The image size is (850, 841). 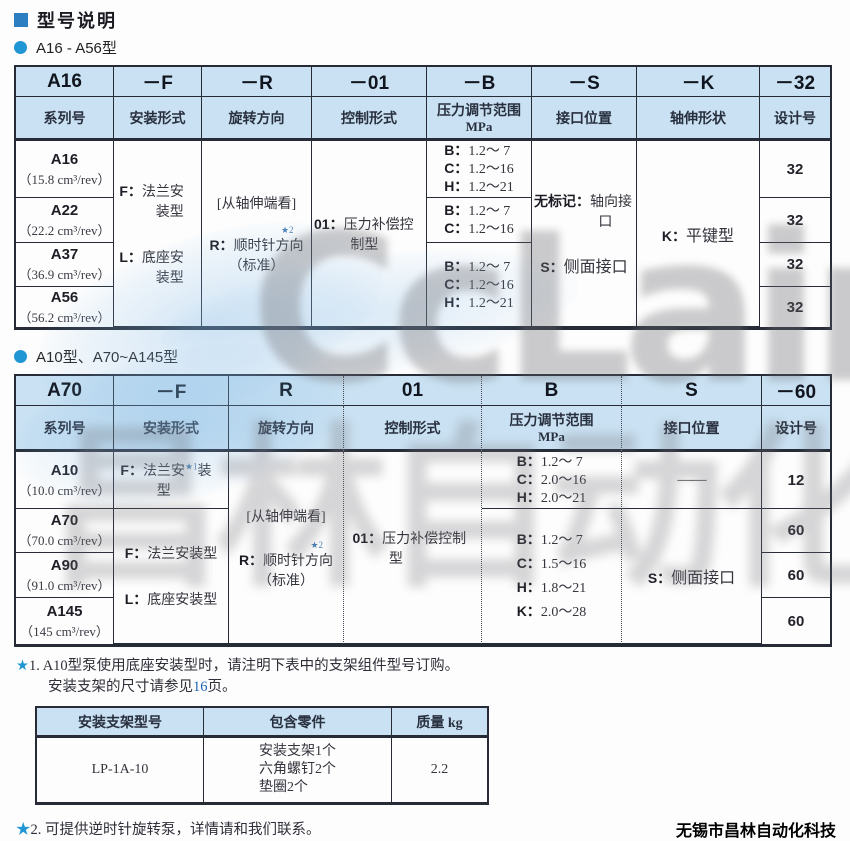 What do you see at coordinates (256, 204) in the screenshot?
I see `t1-rotation-view-note: [从轴伸端看]` at bounding box center [256, 204].